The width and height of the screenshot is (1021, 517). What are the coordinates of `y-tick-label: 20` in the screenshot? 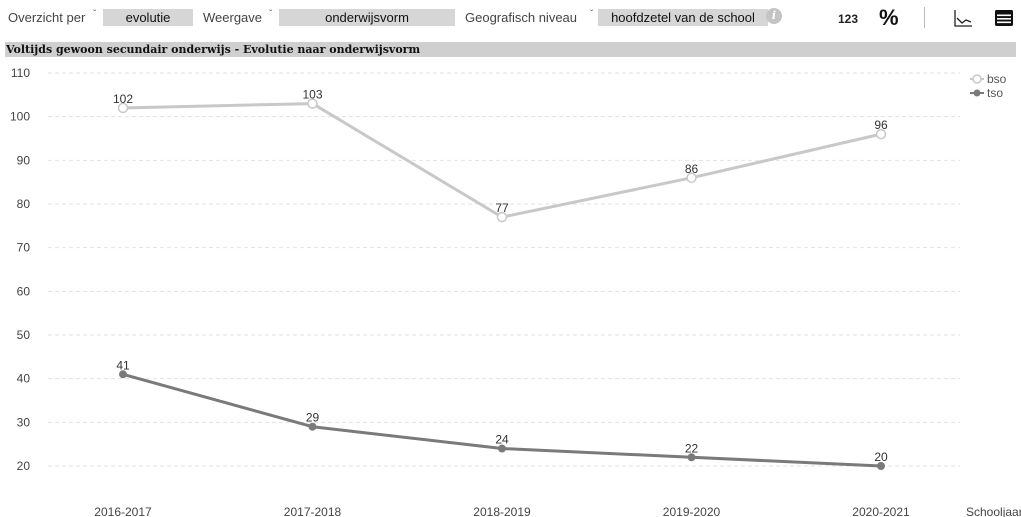 It's located at (24, 466).